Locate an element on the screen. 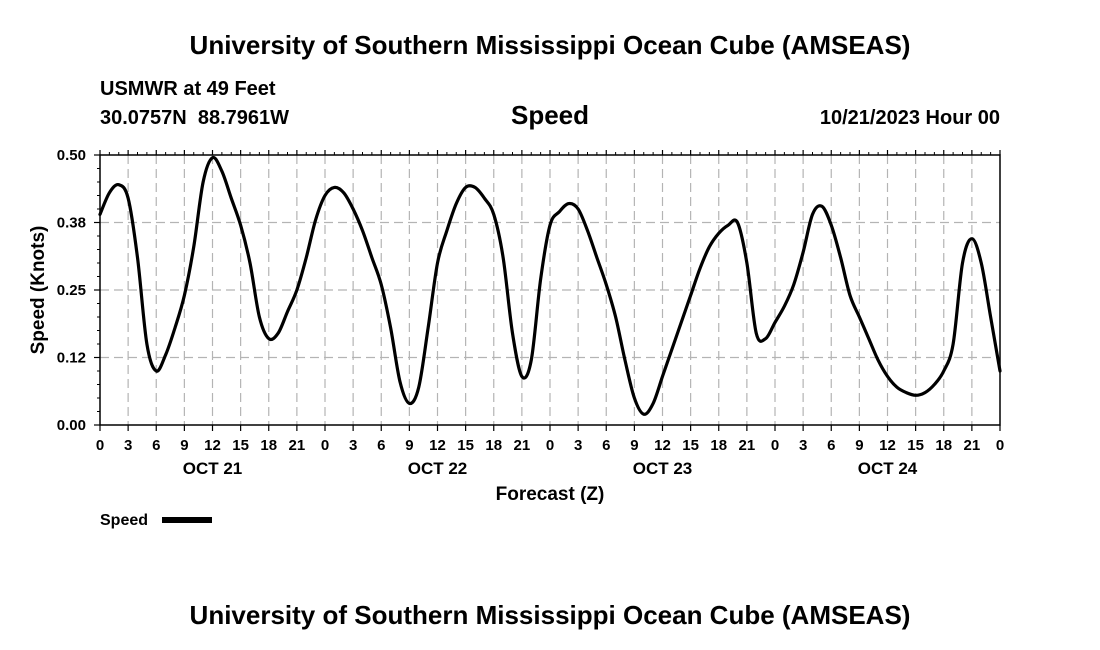 This screenshot has width=1100, height=650. legend-label: Speed is located at coordinates (124, 520).